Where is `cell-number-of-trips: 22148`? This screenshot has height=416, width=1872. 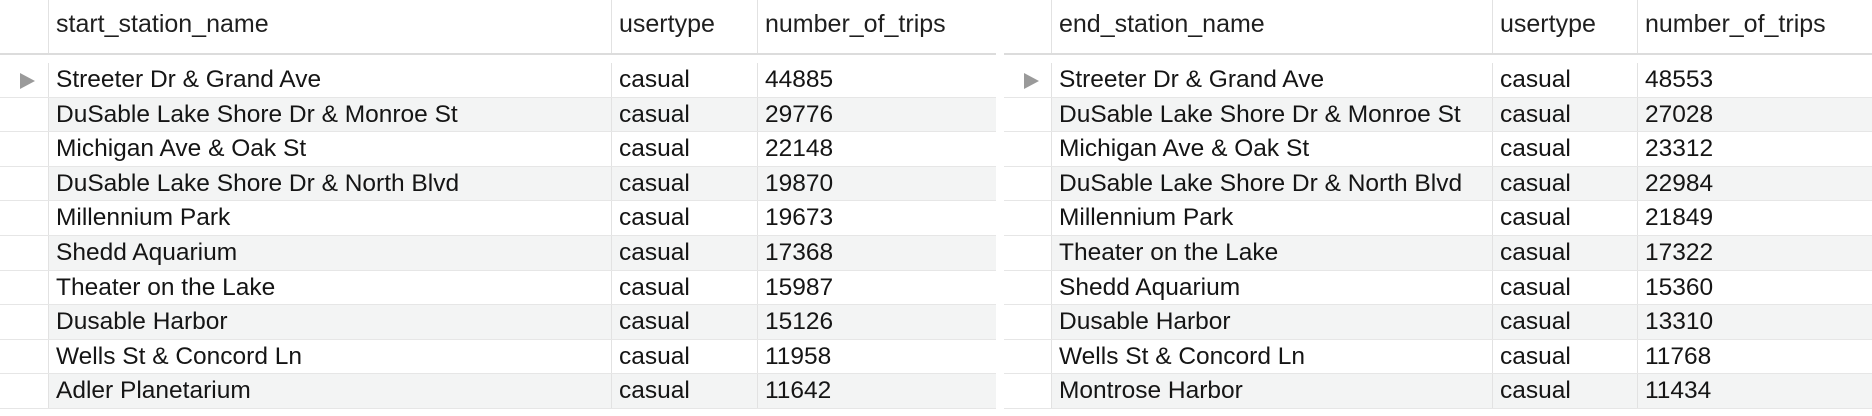
cell-number-of-trips: 22148 is located at coordinates (873, 149).